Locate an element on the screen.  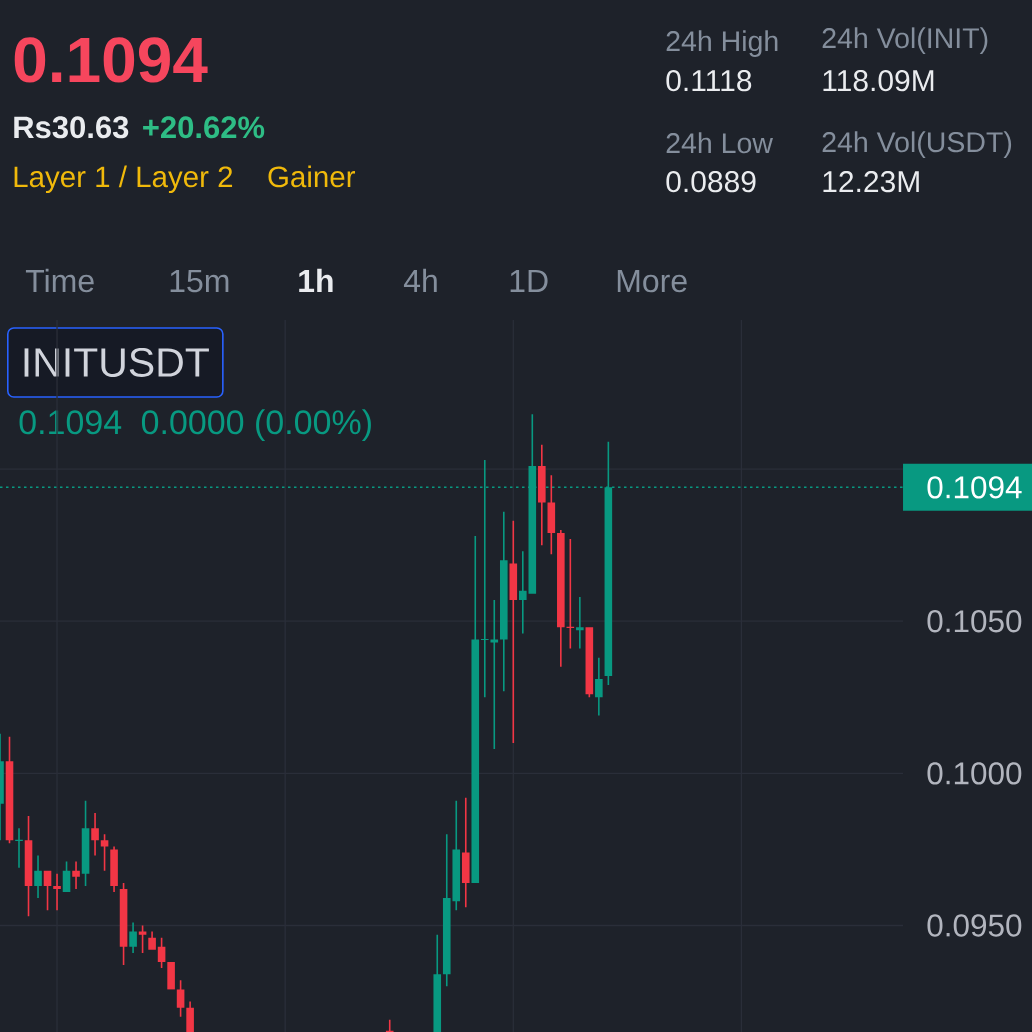
chart-title: 0.1094 is located at coordinates (111, 60).